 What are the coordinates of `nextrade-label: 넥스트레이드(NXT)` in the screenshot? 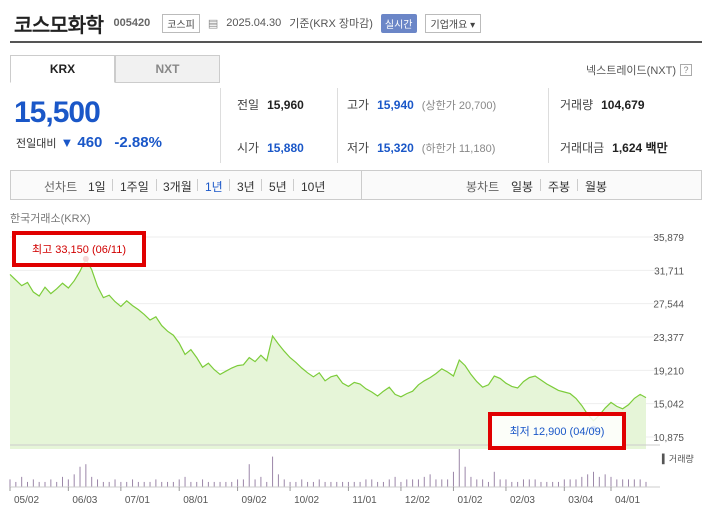 It's located at (630, 71).